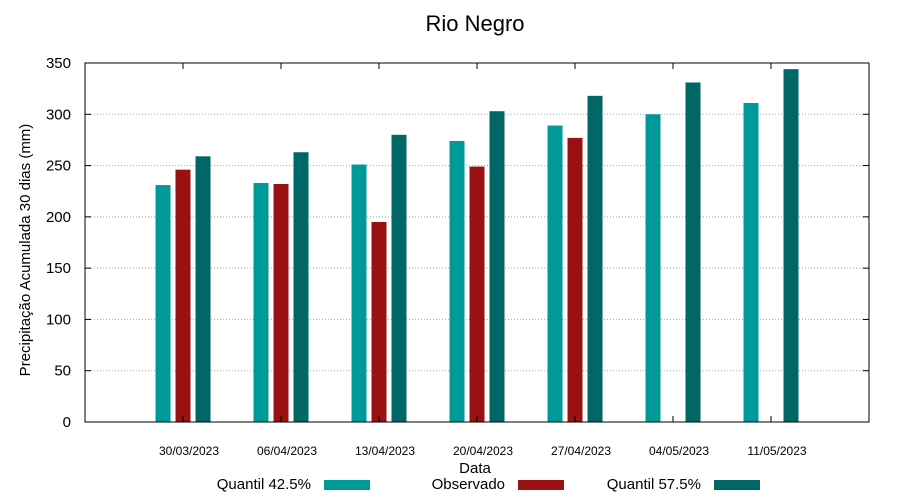  What do you see at coordinates (58, 319) in the screenshot?
I see `y-tick-label-100: 100` at bounding box center [58, 319].